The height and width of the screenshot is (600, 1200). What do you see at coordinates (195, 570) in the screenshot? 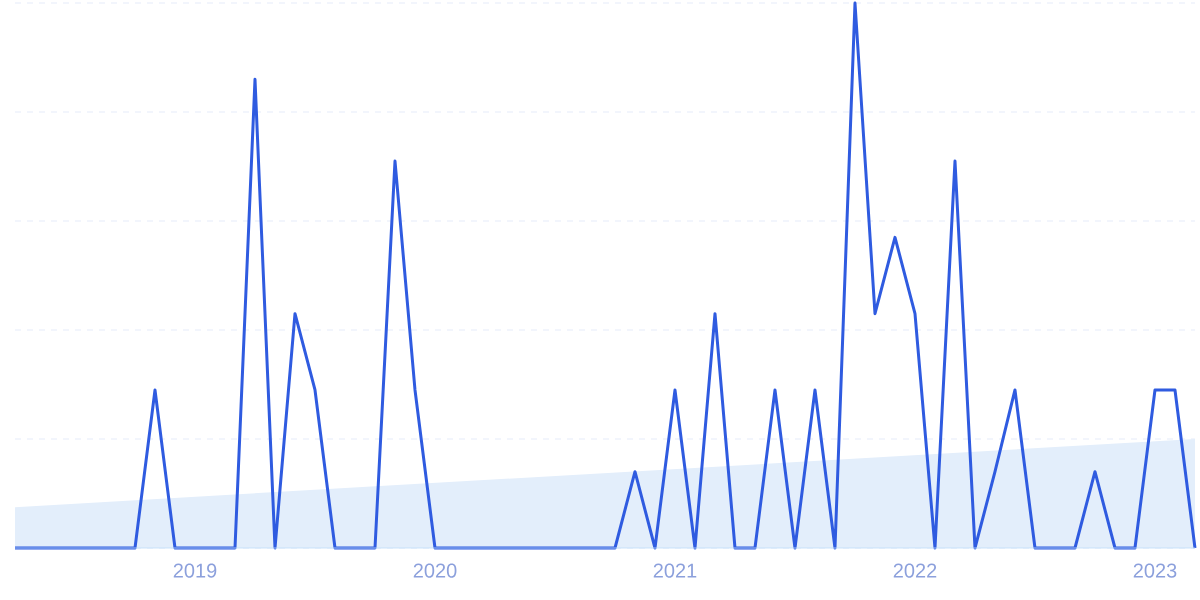
I see `x-tick-label: 2019` at bounding box center [195, 570].